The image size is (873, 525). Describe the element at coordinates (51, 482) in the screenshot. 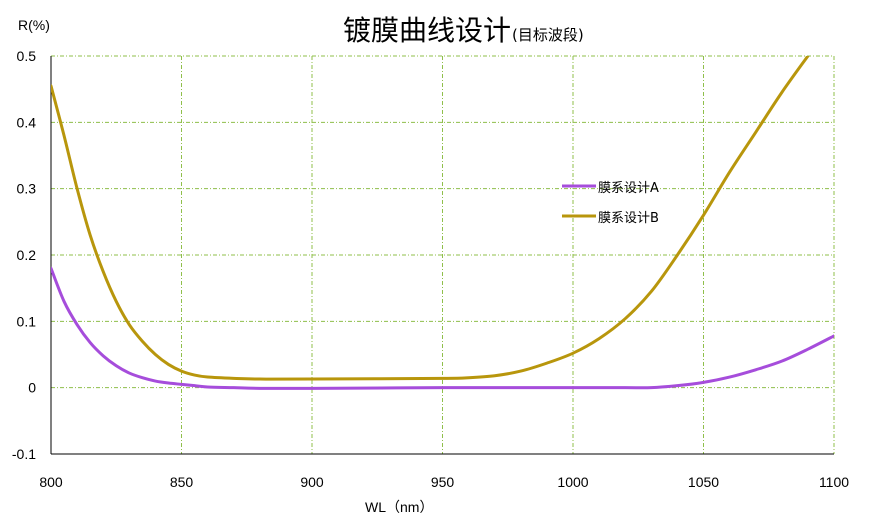

I see `x-tick-label: 800` at that location.